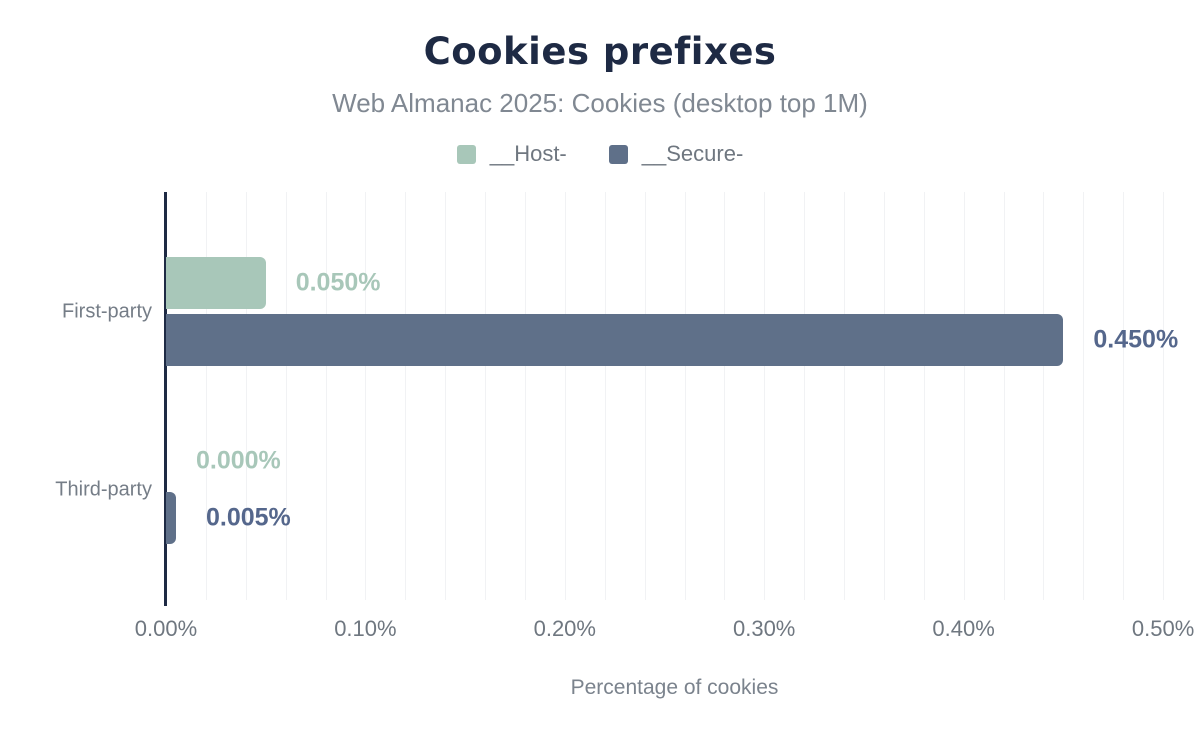  I want to click on legend: __Host- __Secure-, so click(600, 154).